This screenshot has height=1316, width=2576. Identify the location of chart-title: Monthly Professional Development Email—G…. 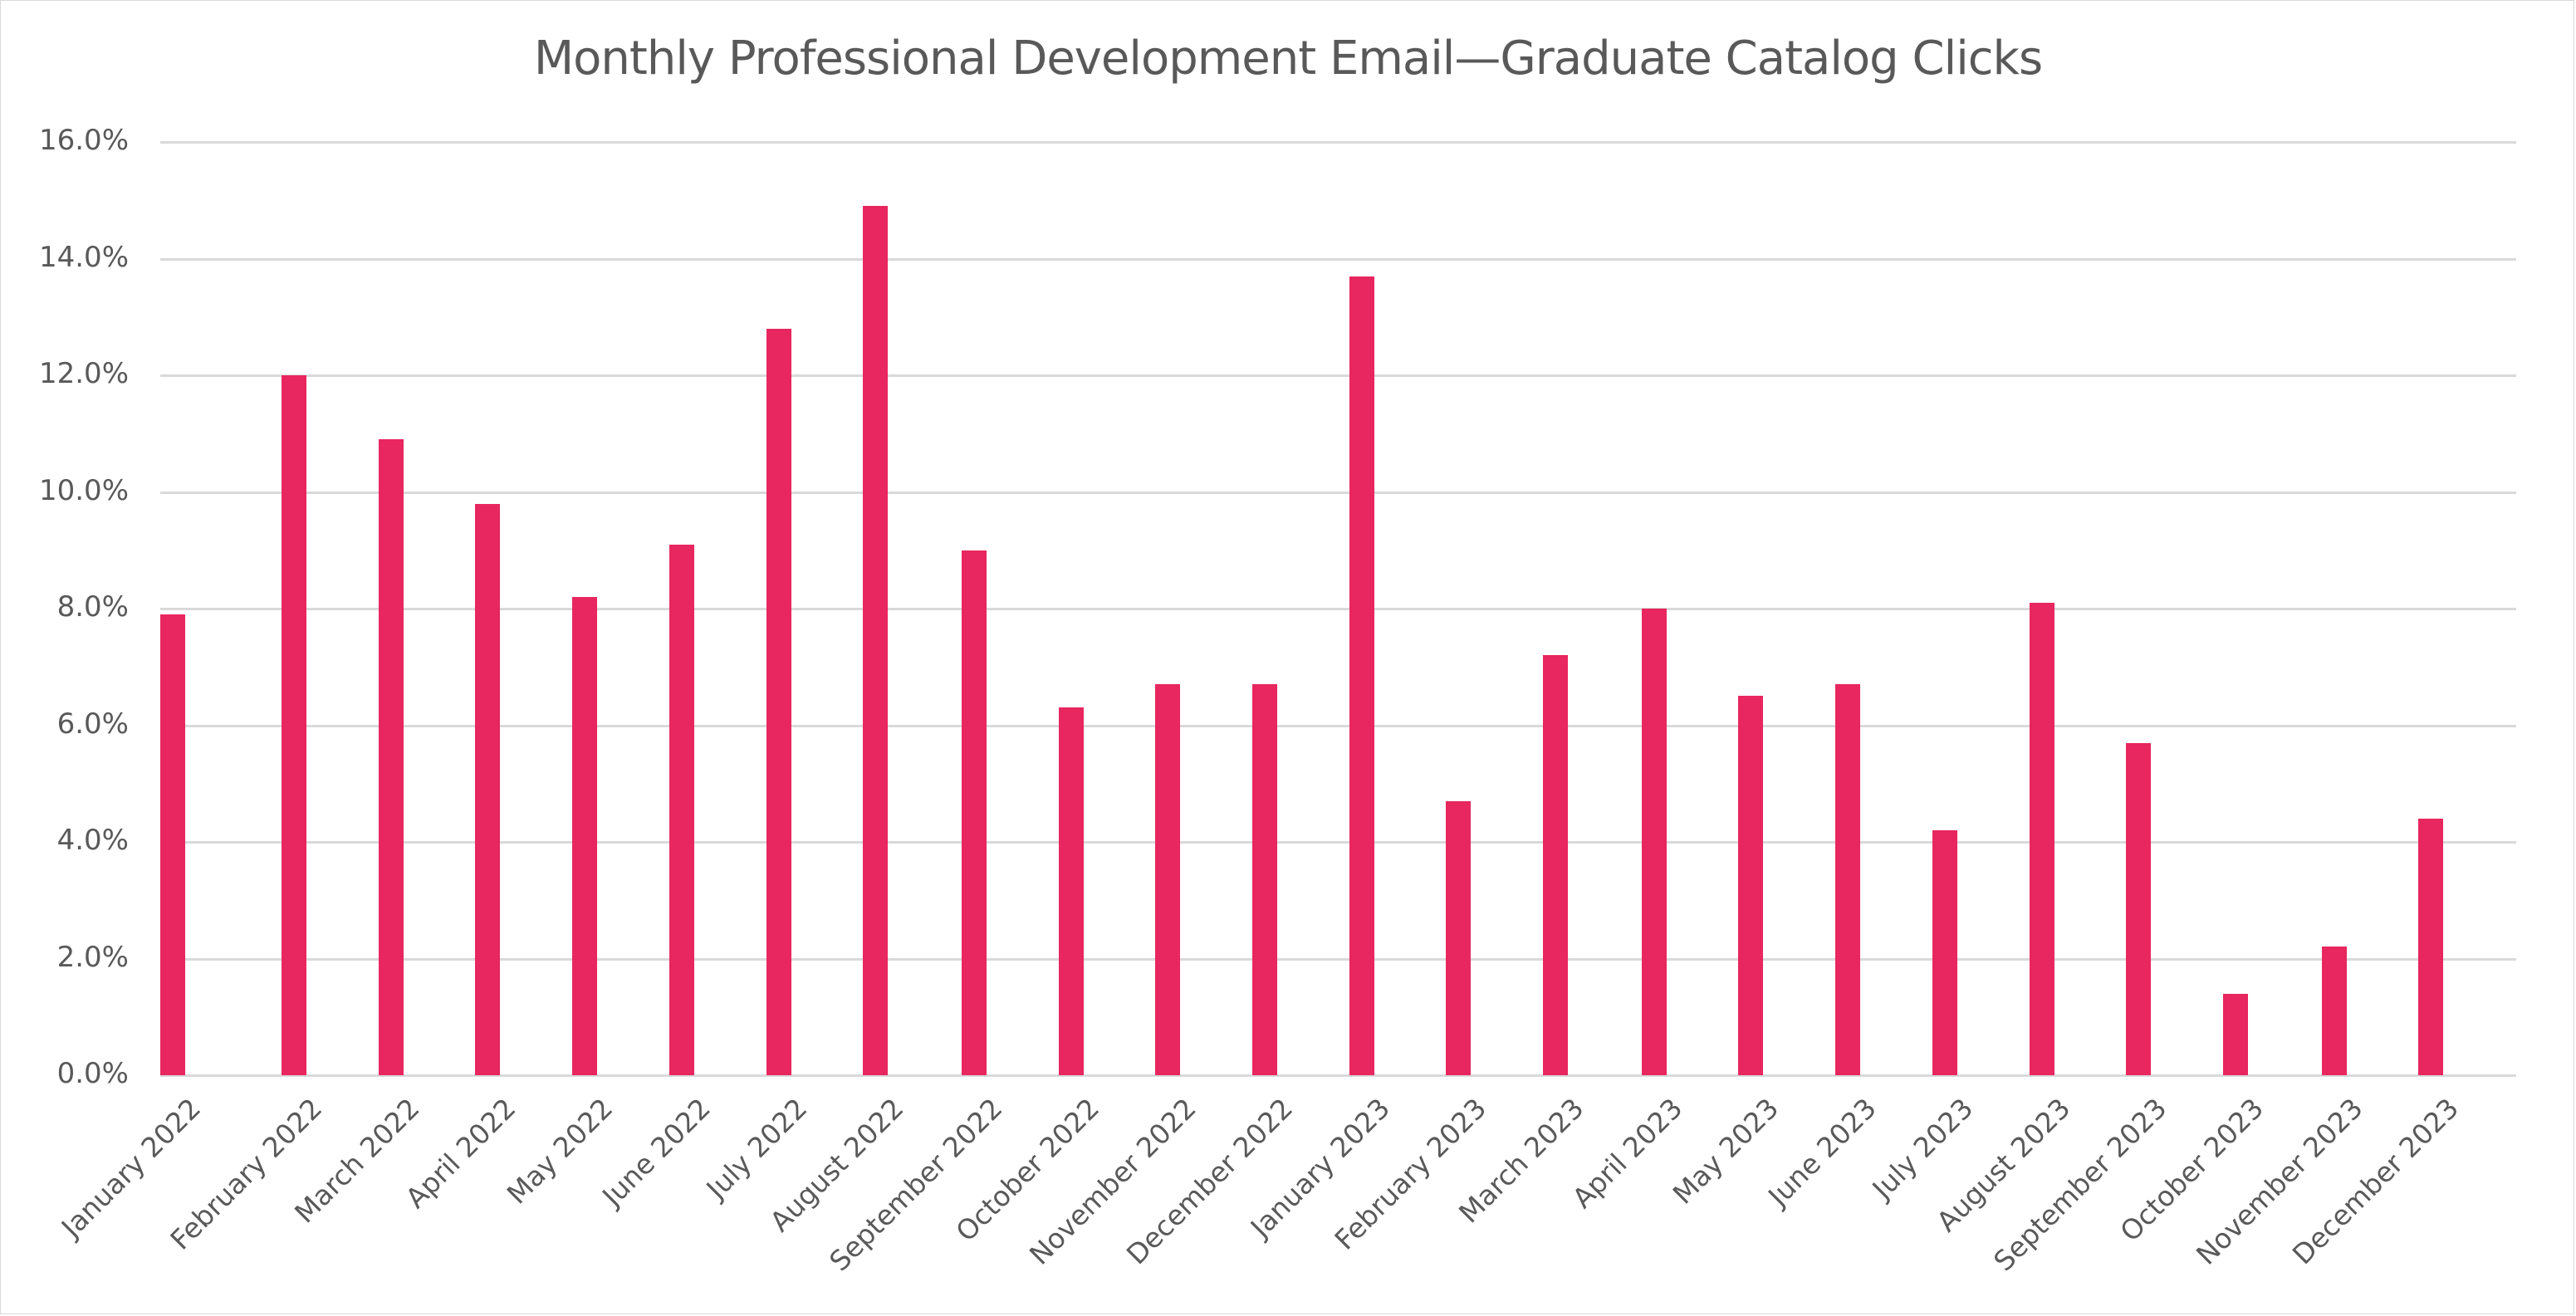
(1288, 59).